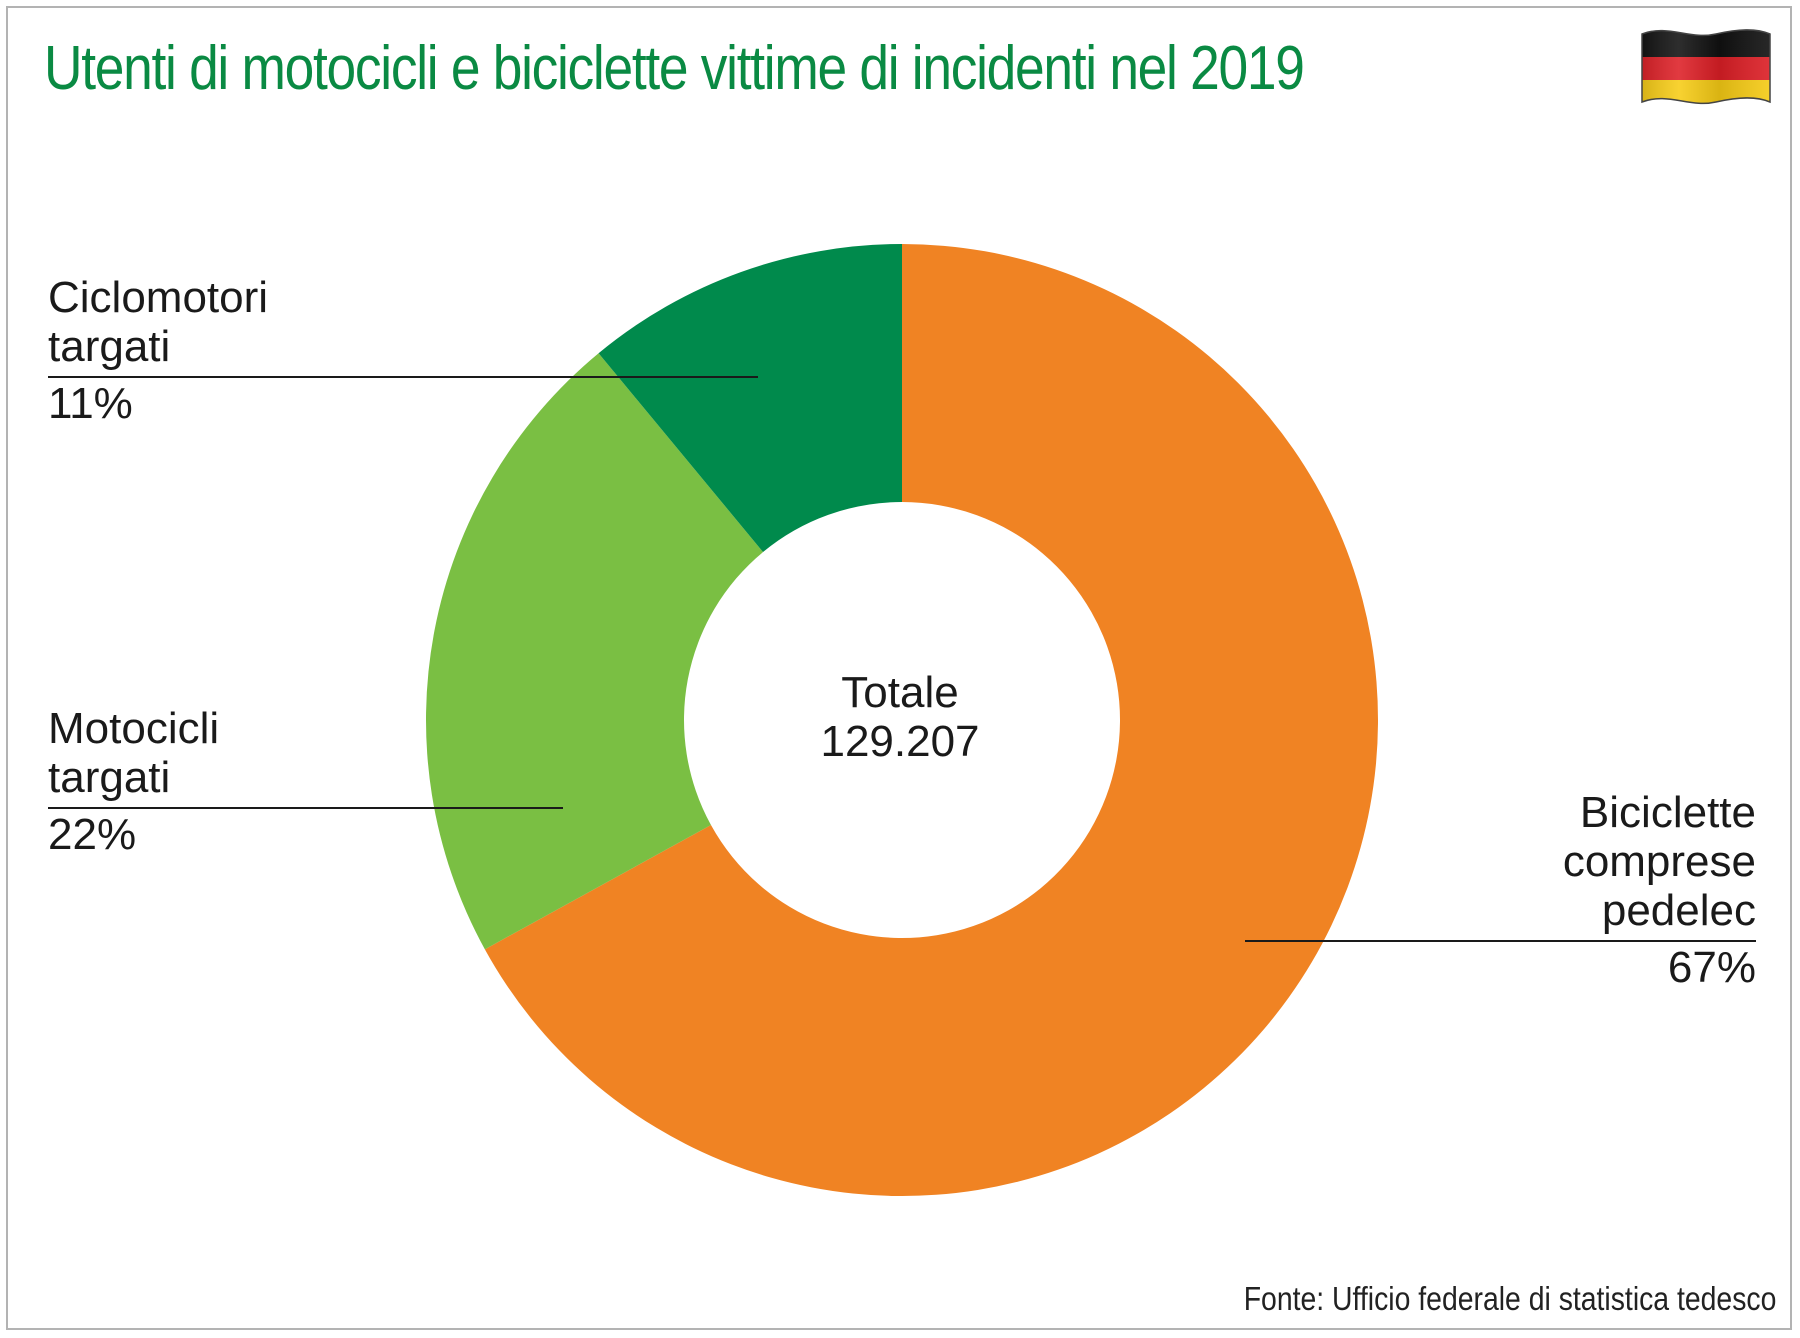  I want to click on donut-center-total: Totale 129.207, so click(900, 717).